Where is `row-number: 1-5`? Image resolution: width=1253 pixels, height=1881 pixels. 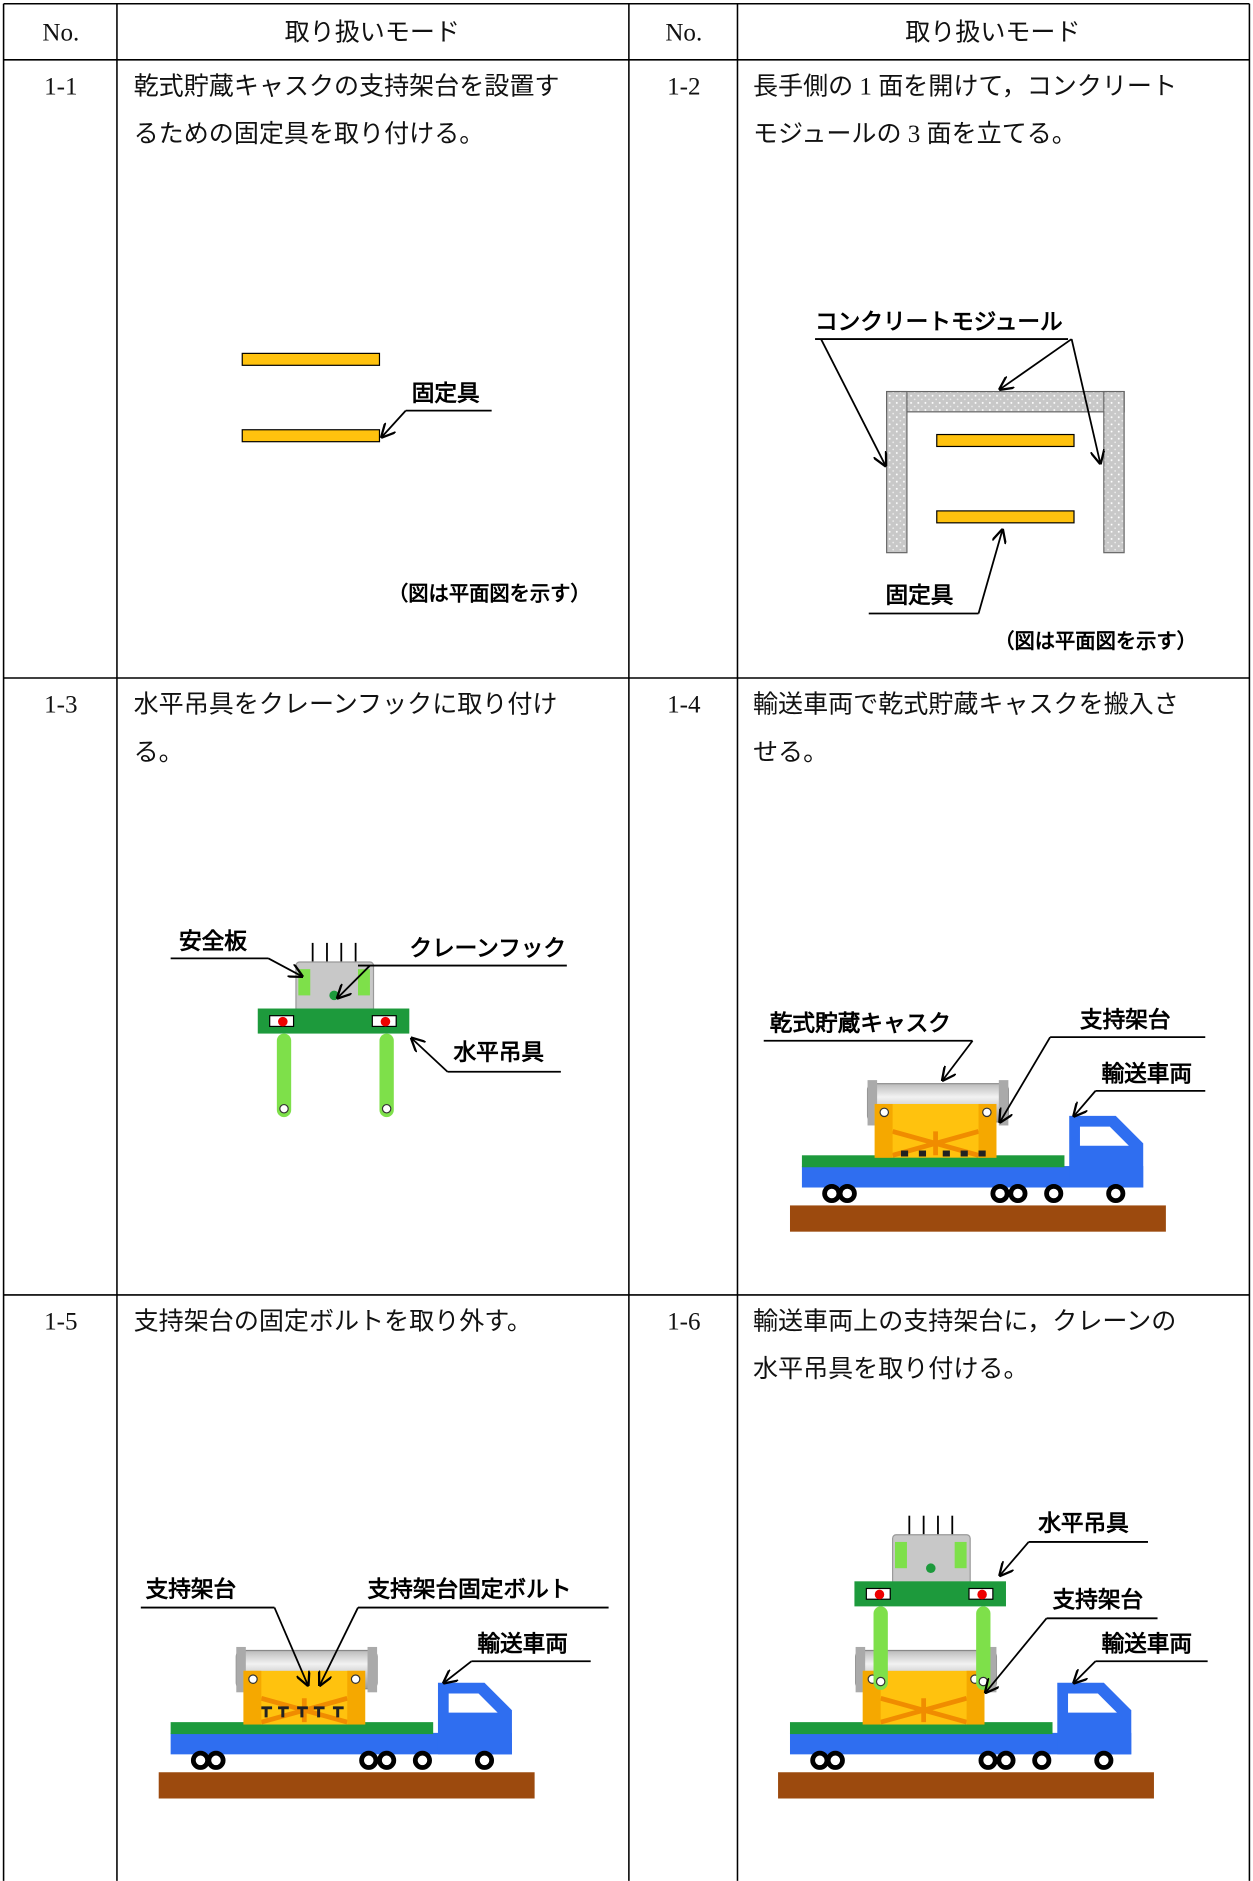
row-number: 1-5 is located at coordinates (60, 1322).